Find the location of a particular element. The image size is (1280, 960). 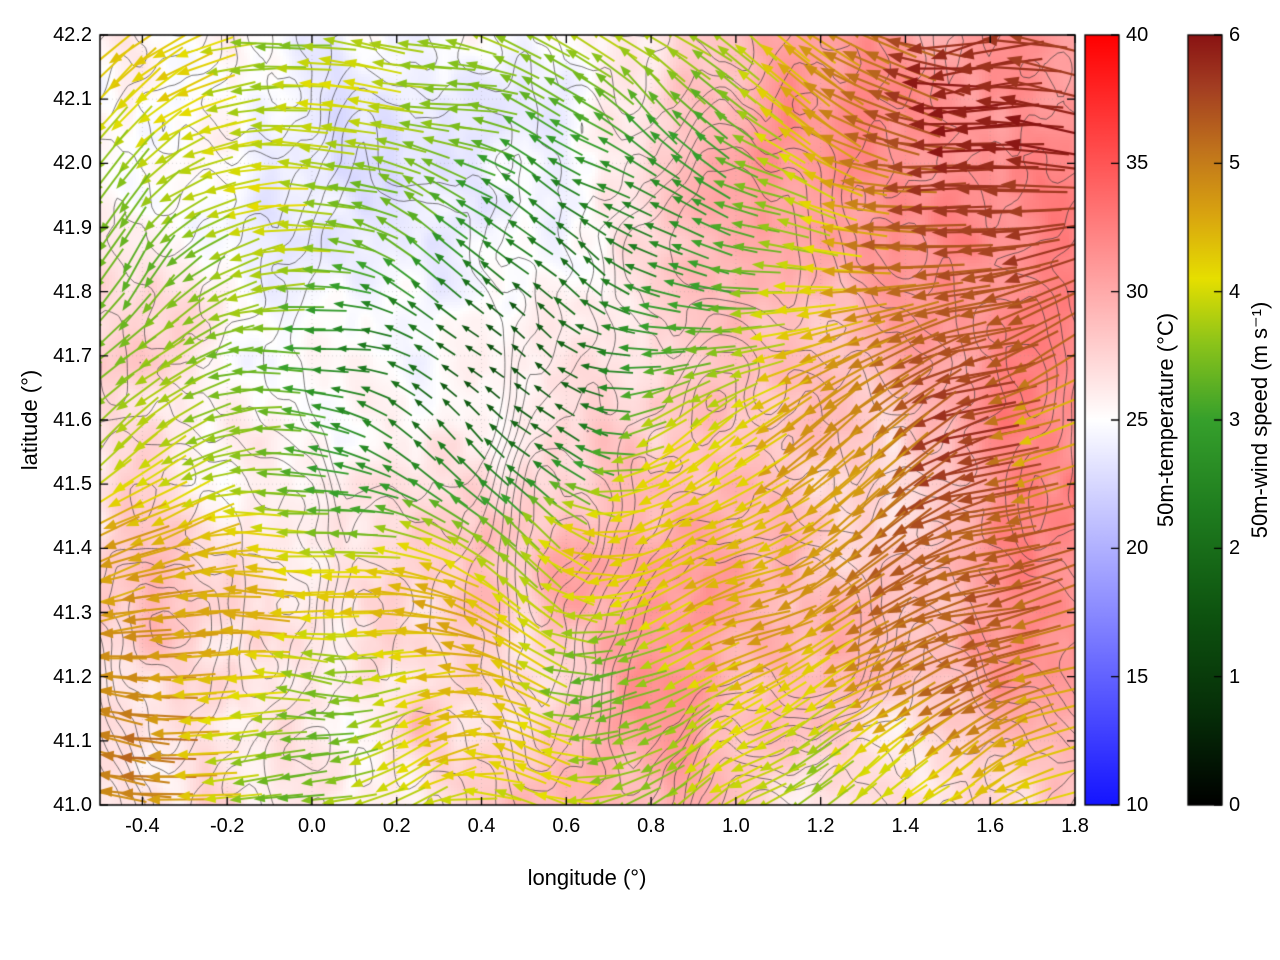

temperature-colorbar-tick-label: 25 is located at coordinates (1137, 420).